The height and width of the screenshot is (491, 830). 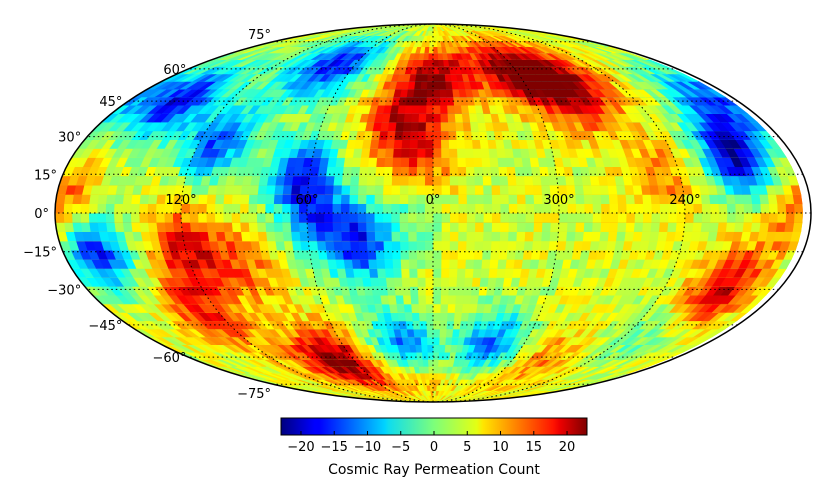 What do you see at coordinates (567, 447) in the screenshot?
I see `colorbar-tick-label: 20` at bounding box center [567, 447].